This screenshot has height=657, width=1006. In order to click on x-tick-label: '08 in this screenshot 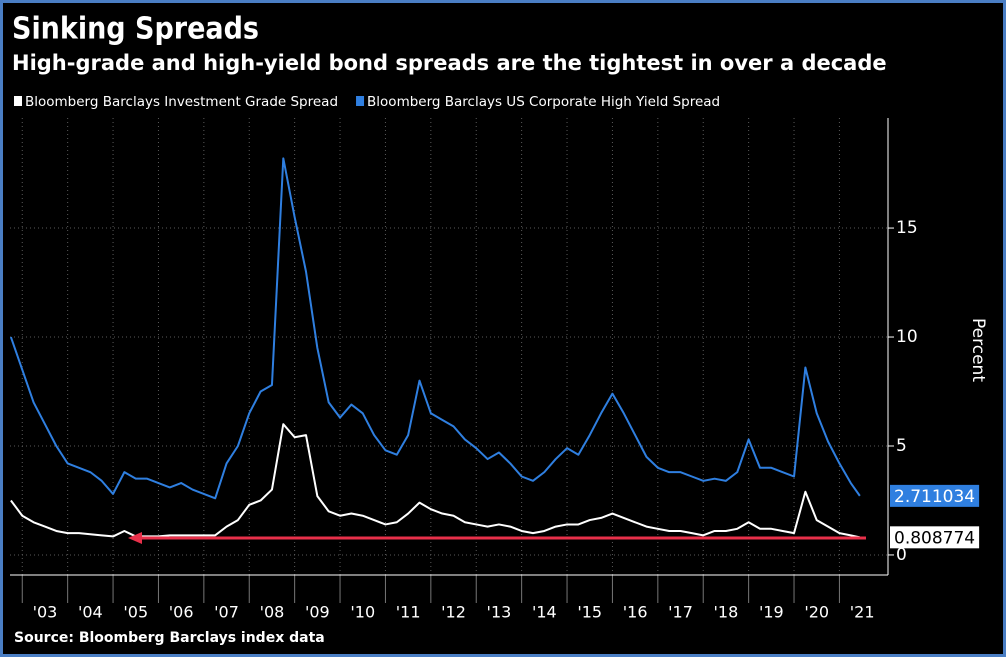, I will do `click(272, 612)`.